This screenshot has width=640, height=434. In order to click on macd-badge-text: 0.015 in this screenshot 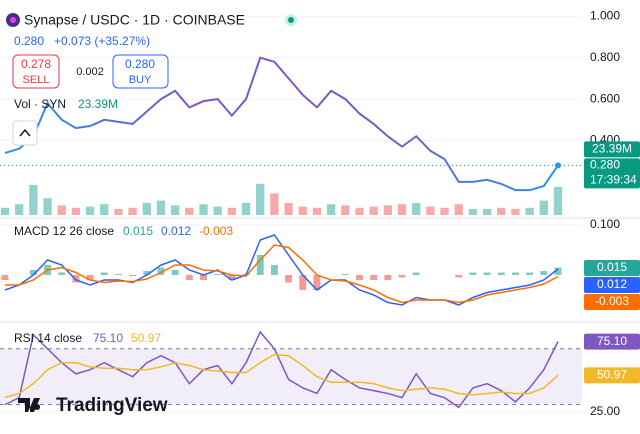, I will do `click(612, 267)`.